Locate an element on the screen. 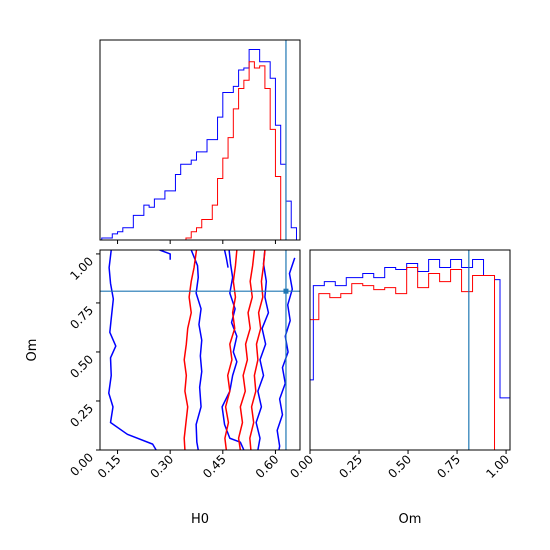 Image resolution: width=550 pixels, height=550 pixels. contour-lines is located at coordinates (202, 350).